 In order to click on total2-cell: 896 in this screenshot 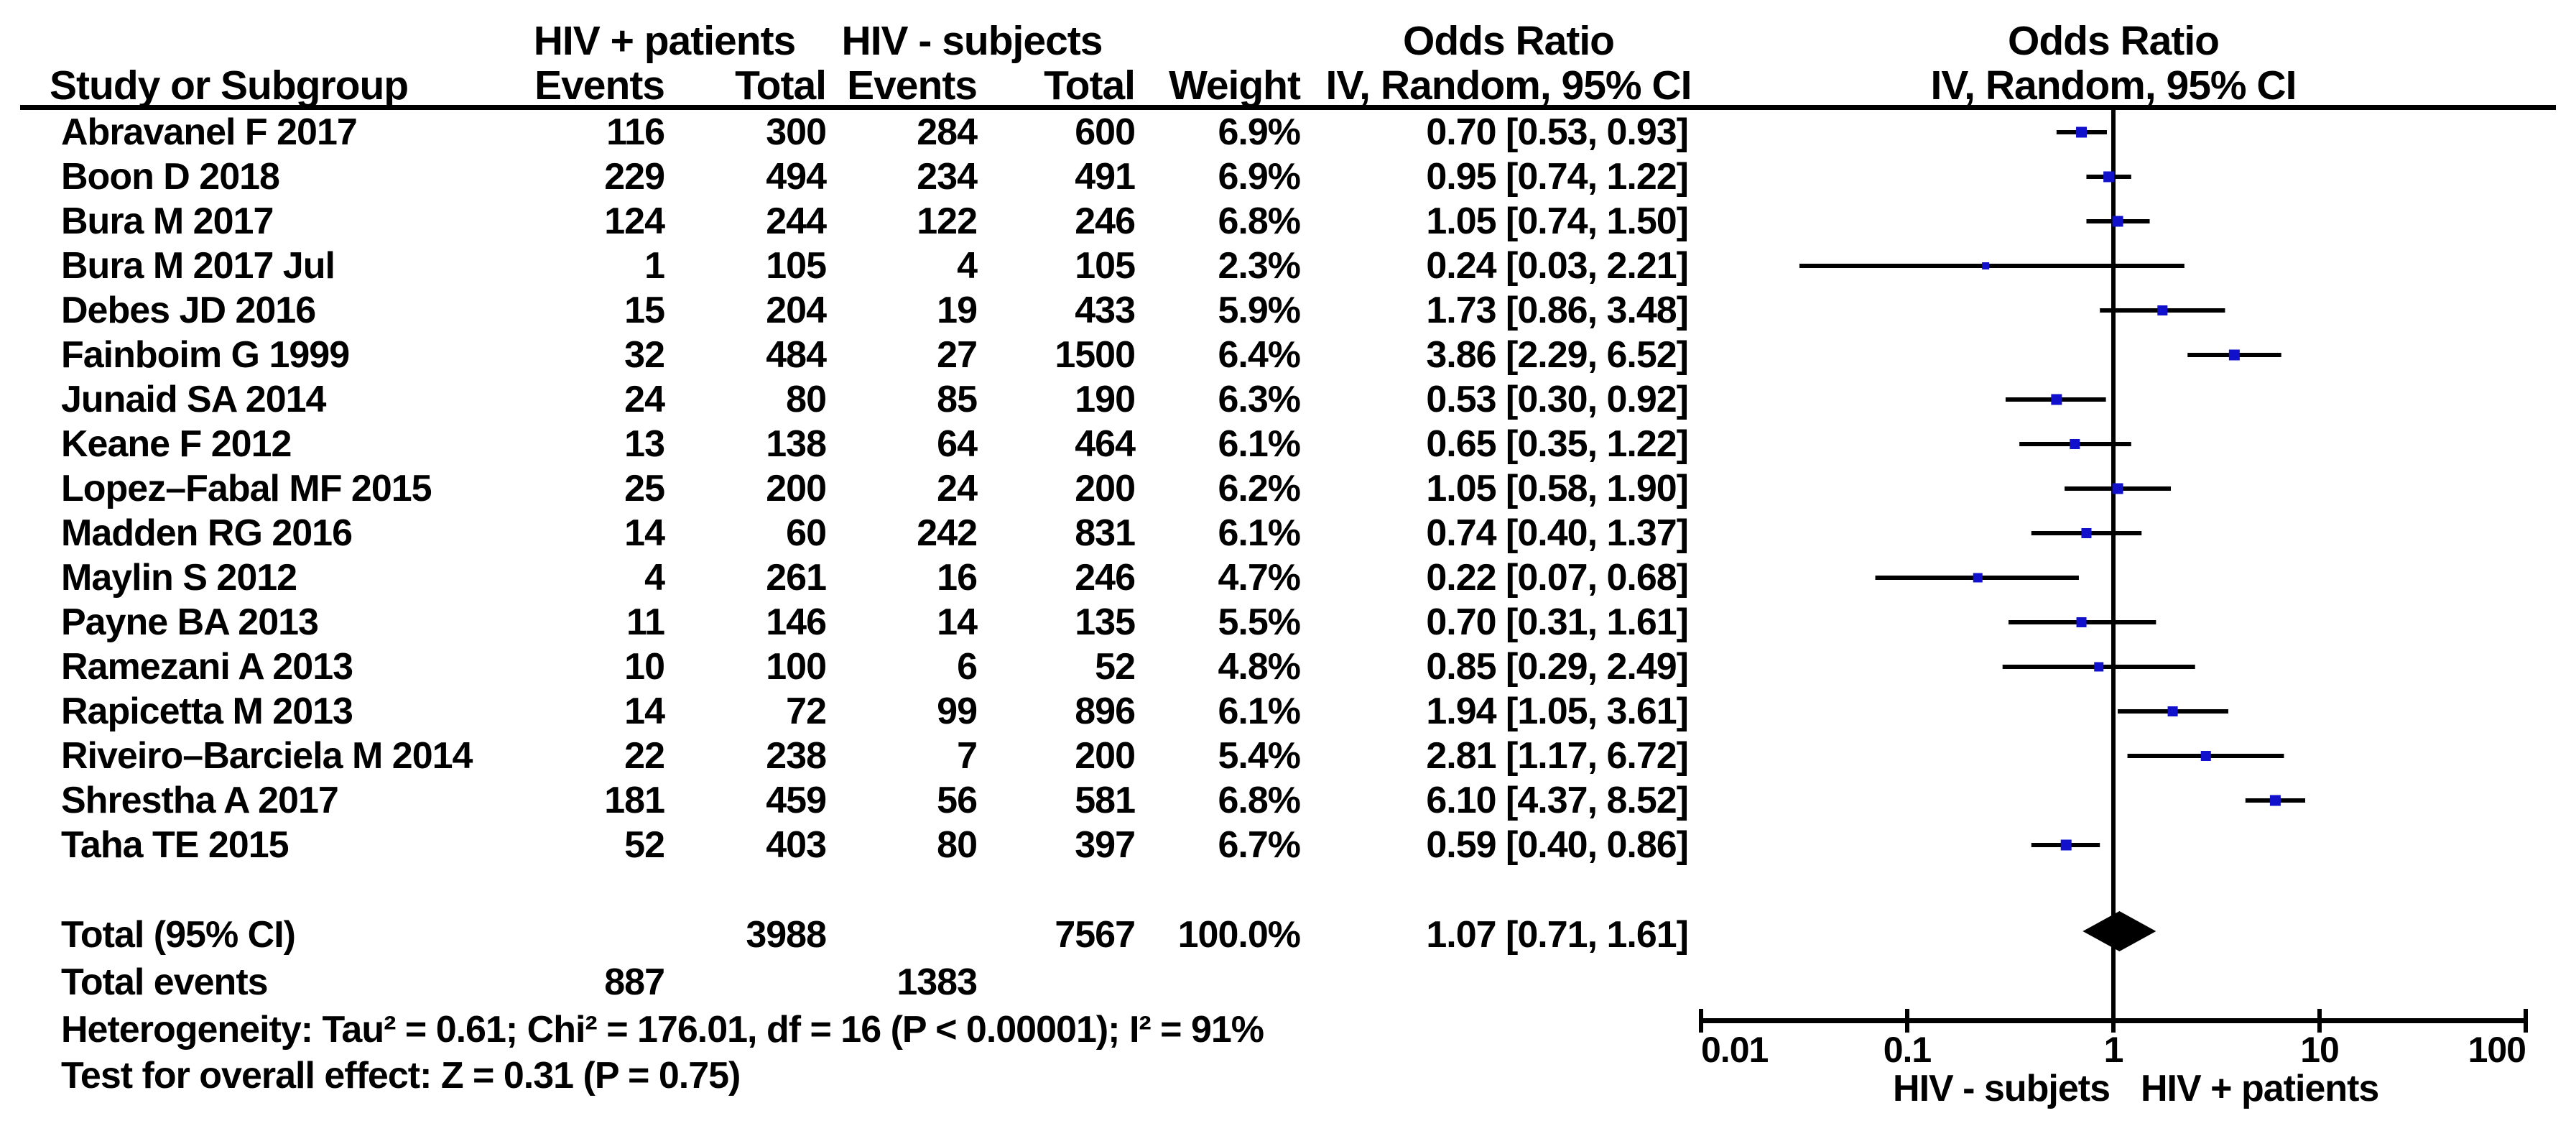, I will do `click(1105, 711)`.